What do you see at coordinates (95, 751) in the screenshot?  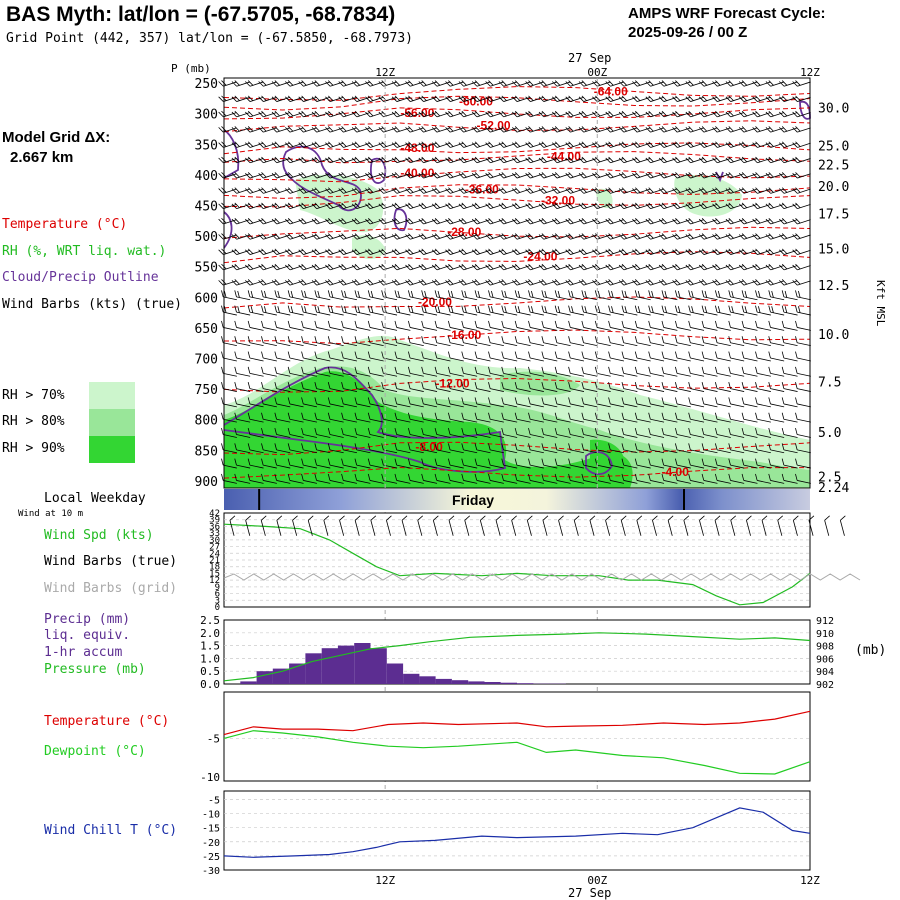 I see `dewpoint-label: Dewpoint (°C)` at bounding box center [95, 751].